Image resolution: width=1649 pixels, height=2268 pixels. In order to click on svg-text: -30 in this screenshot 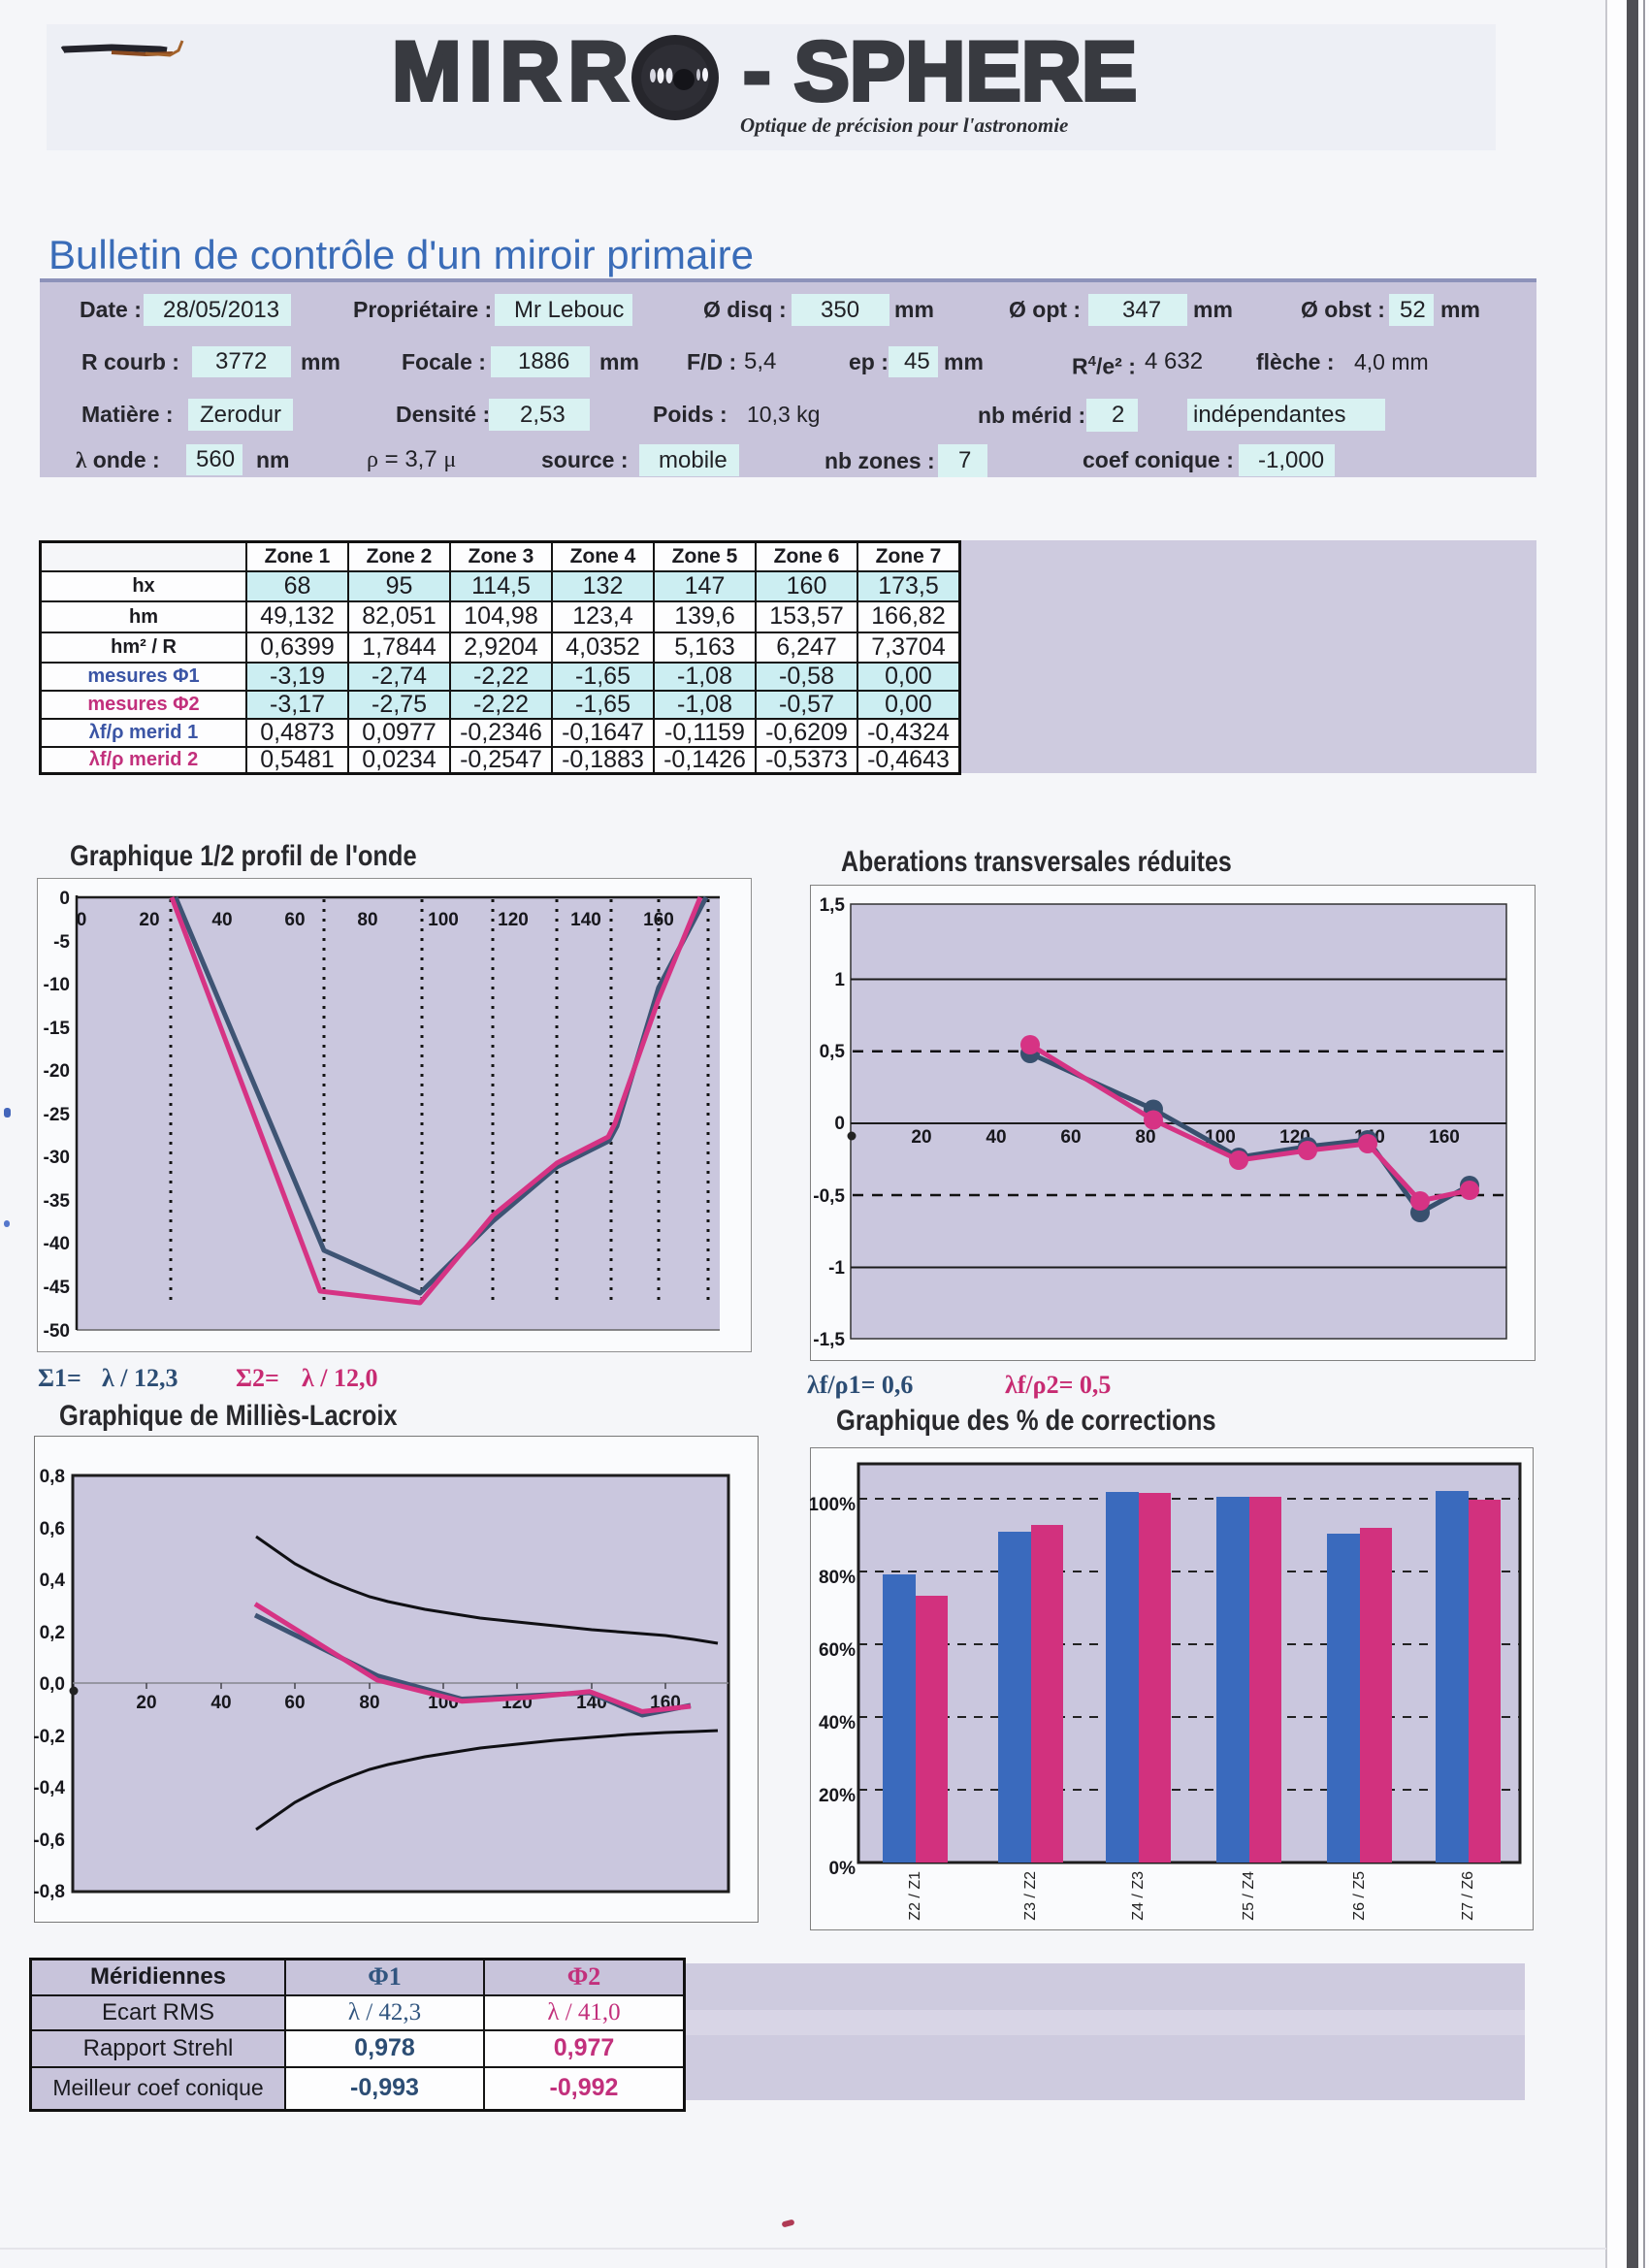, I will do `click(57, 1158)`.